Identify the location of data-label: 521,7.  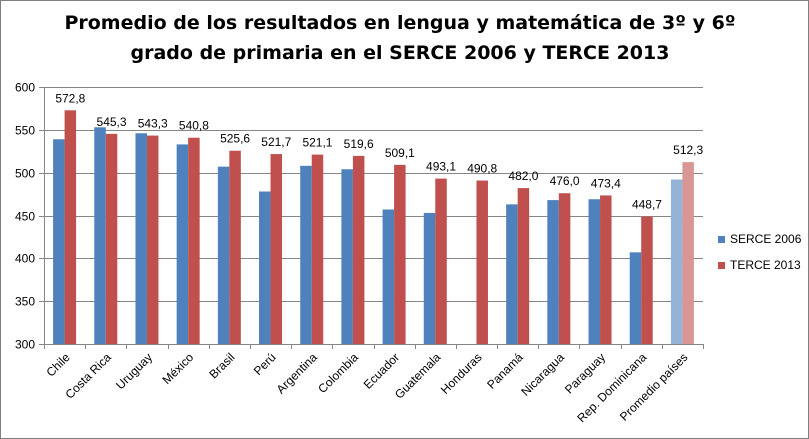
(276, 142).